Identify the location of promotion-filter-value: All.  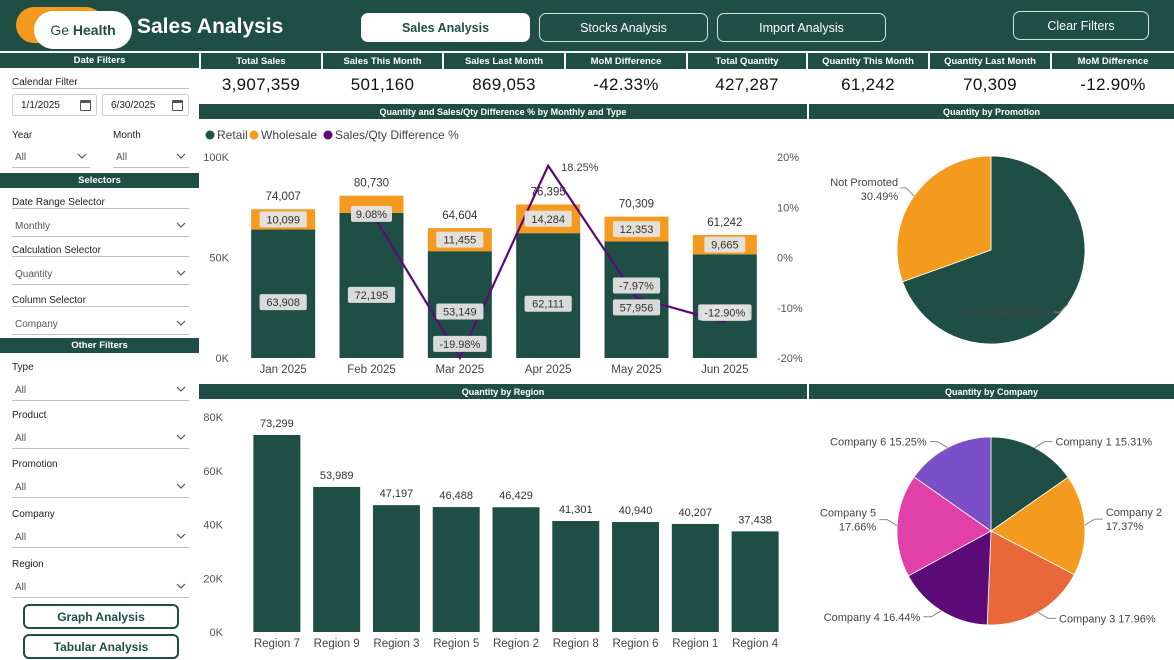
(21, 487).